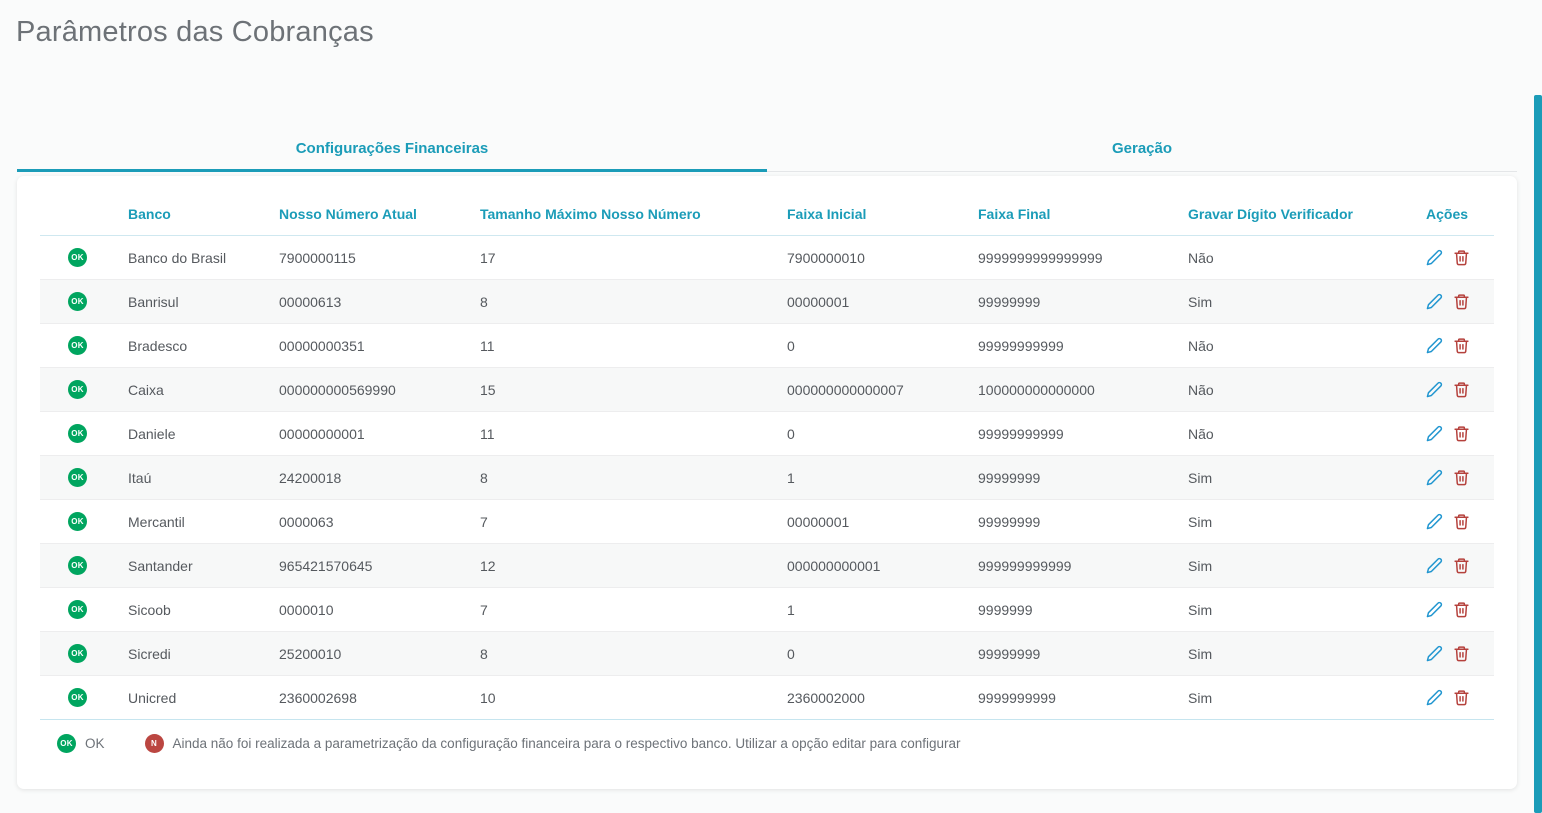 Image resolution: width=1542 pixels, height=813 pixels. Describe the element at coordinates (1083, 697) in the screenshot. I see `cell-faixa-final: 9999999999` at that location.